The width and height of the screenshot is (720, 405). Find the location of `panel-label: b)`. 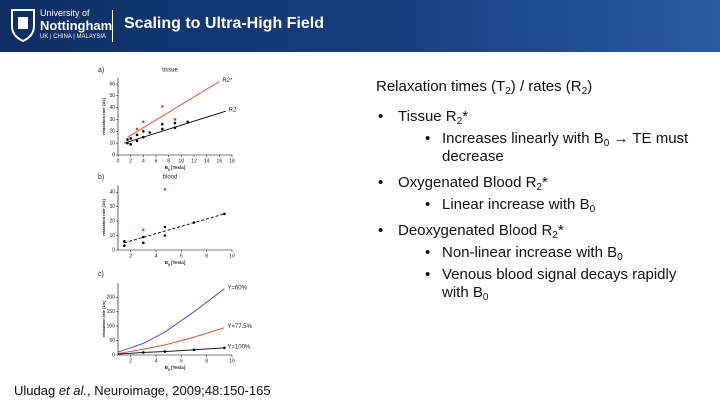

panel-label: b) is located at coordinates (101, 177).